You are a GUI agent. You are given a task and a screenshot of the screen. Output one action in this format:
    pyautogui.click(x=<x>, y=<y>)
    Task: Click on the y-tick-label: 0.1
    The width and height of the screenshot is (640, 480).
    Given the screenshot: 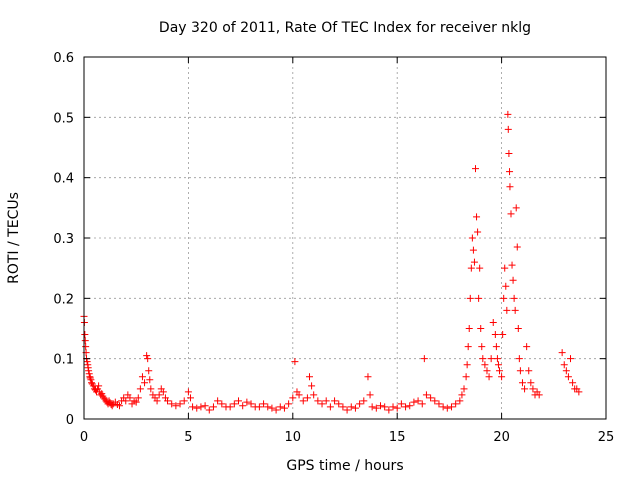 What is the action you would take?
    pyautogui.click(x=63, y=360)
    